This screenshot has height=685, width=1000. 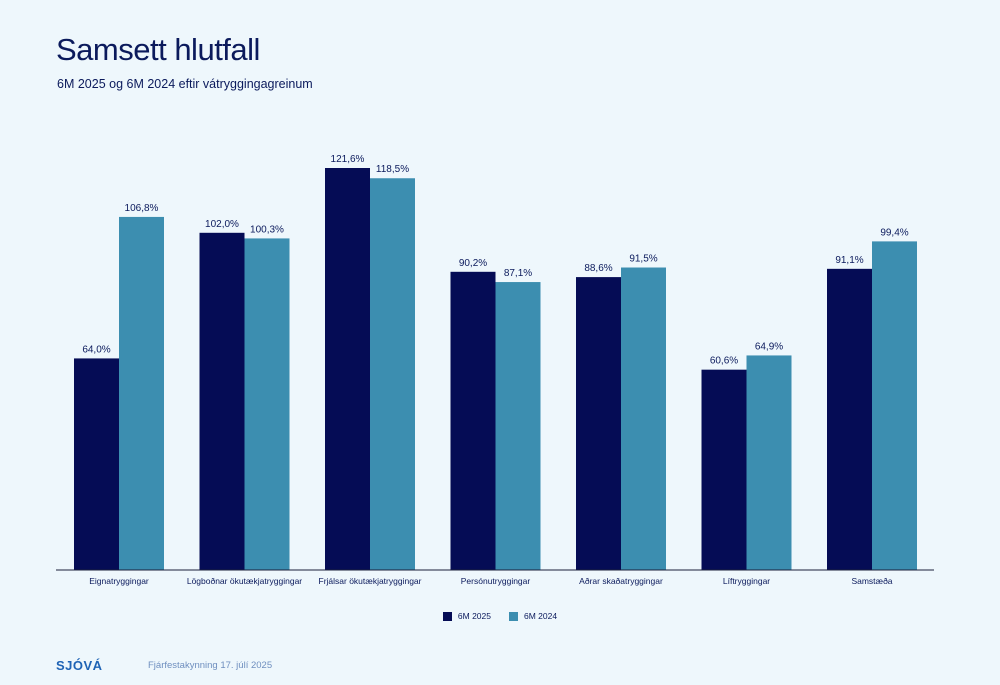 I want to click on category-label: Frjálsar ökutækjatryggingar, so click(x=370, y=581).